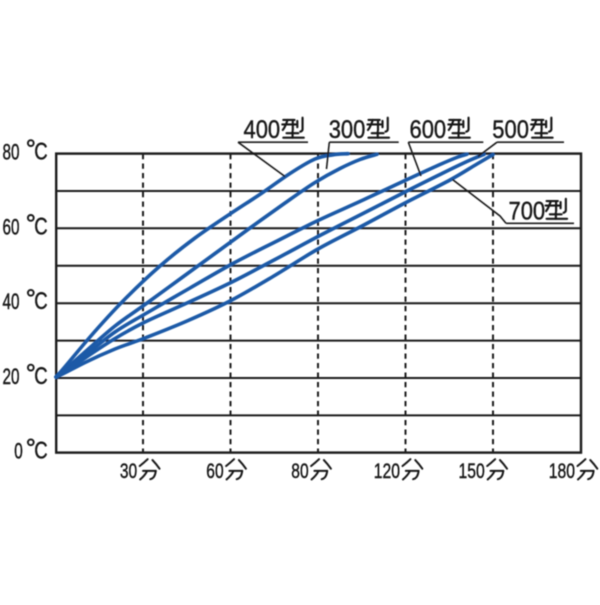 Image resolution: width=600 pixels, height=605 pixels. What do you see at coordinates (510, 130) in the screenshot?
I see `svg-text: 500` at bounding box center [510, 130].